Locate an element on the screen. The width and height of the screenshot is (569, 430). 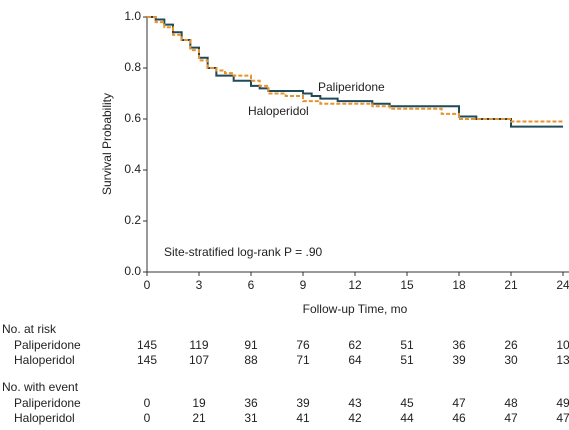
y-tick-label: 1.0 is located at coordinates (132, 16).